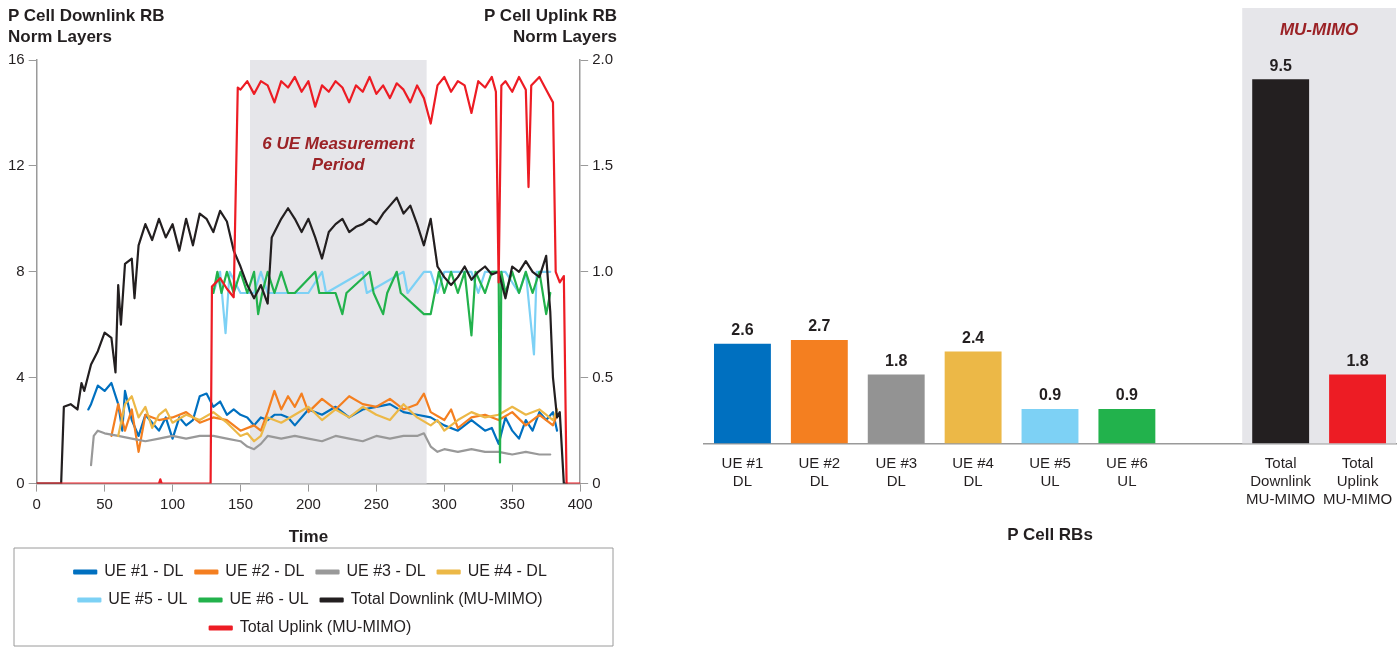  Describe the element at coordinates (973, 471) in the screenshot. I see `x-tick-label: UE #4 DL` at that location.